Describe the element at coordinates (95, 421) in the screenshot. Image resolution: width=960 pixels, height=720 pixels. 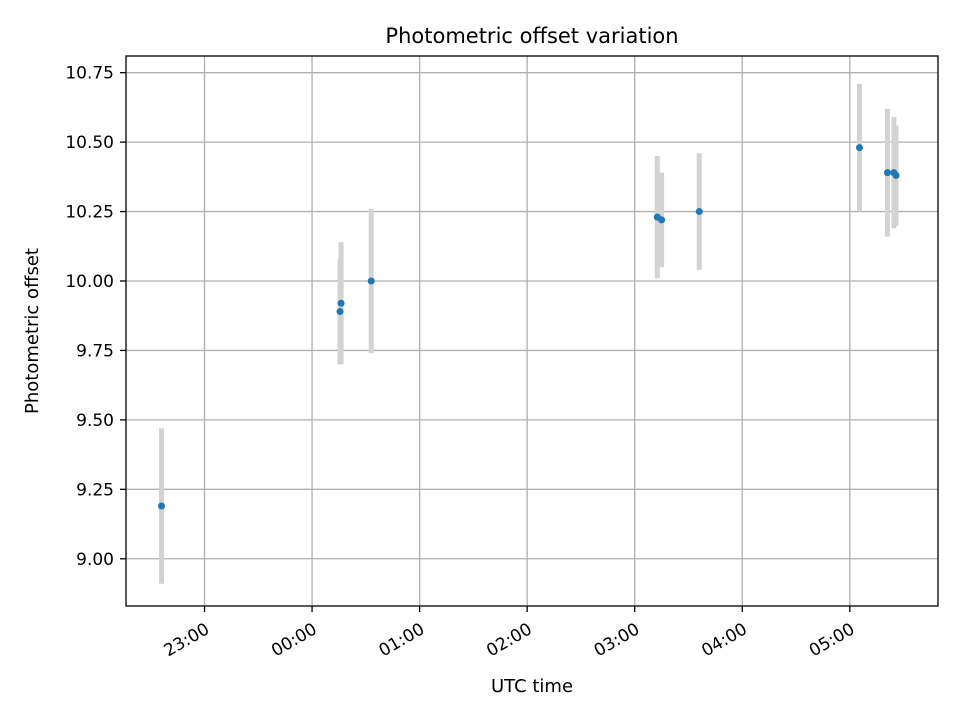
I see `y-tick-label: 9.50` at that location.